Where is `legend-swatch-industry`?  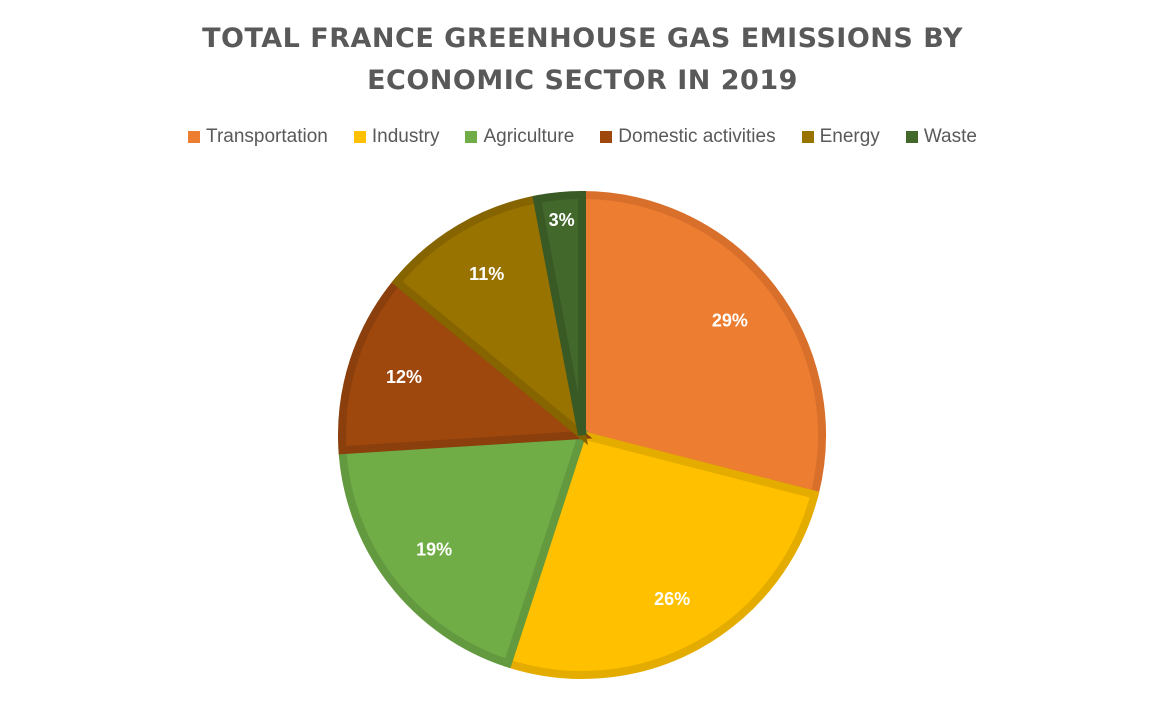 legend-swatch-industry is located at coordinates (359, 137).